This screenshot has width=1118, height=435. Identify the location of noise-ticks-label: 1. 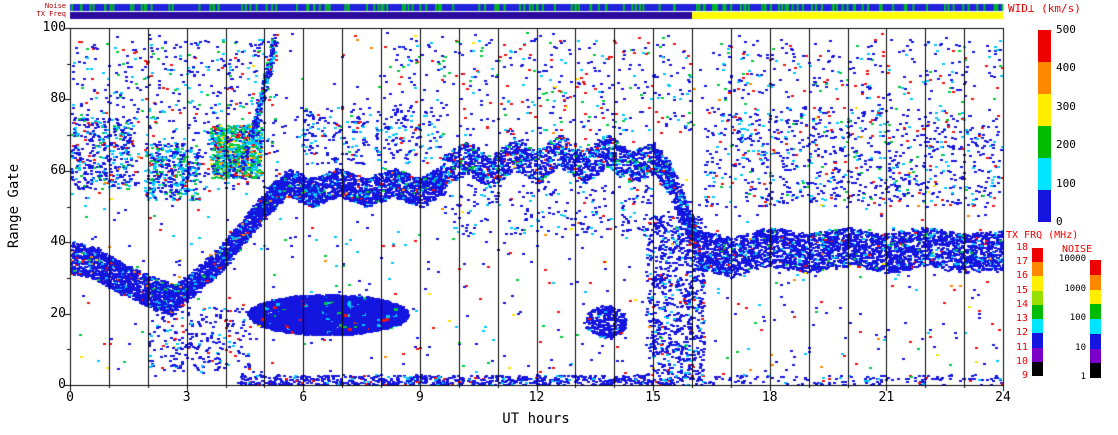
(1083, 377).